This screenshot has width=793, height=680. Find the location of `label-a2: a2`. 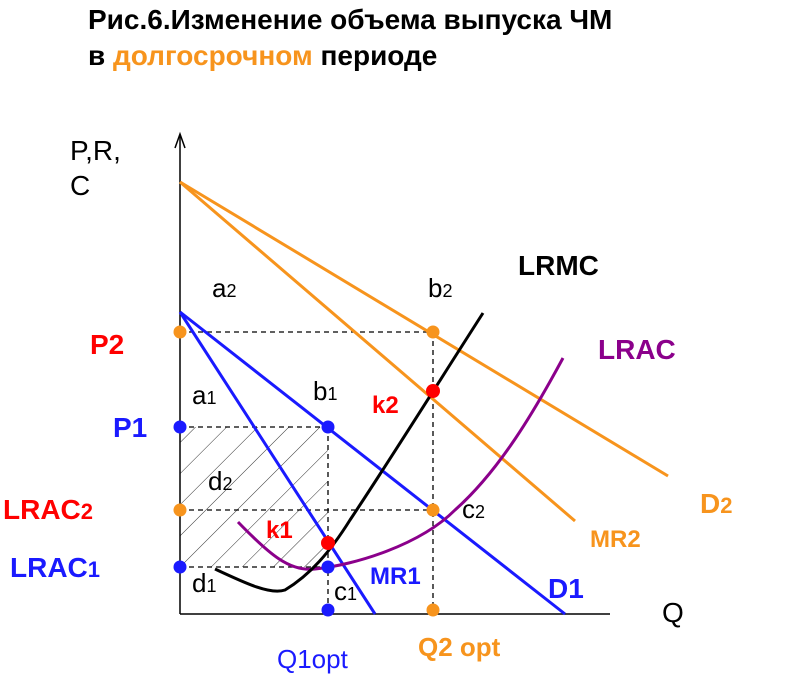

label-a2: a2 is located at coordinates (224, 288).